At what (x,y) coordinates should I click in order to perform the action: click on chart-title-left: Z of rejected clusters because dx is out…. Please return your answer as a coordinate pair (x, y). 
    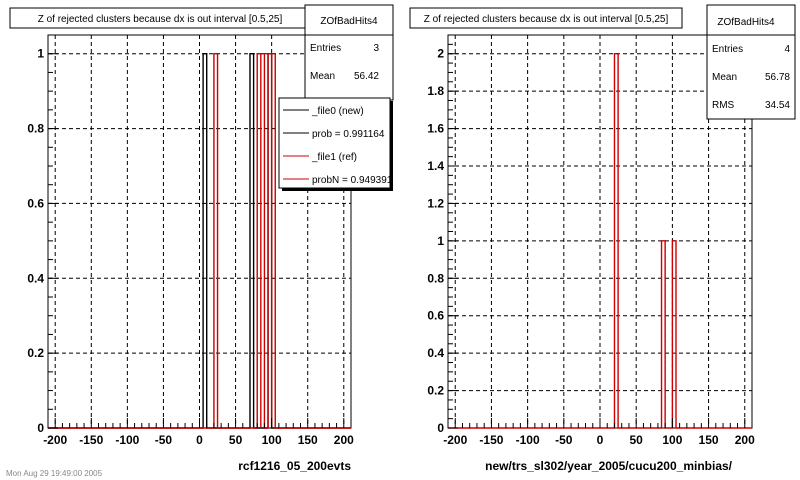
    Looking at the image, I should click on (160, 19).